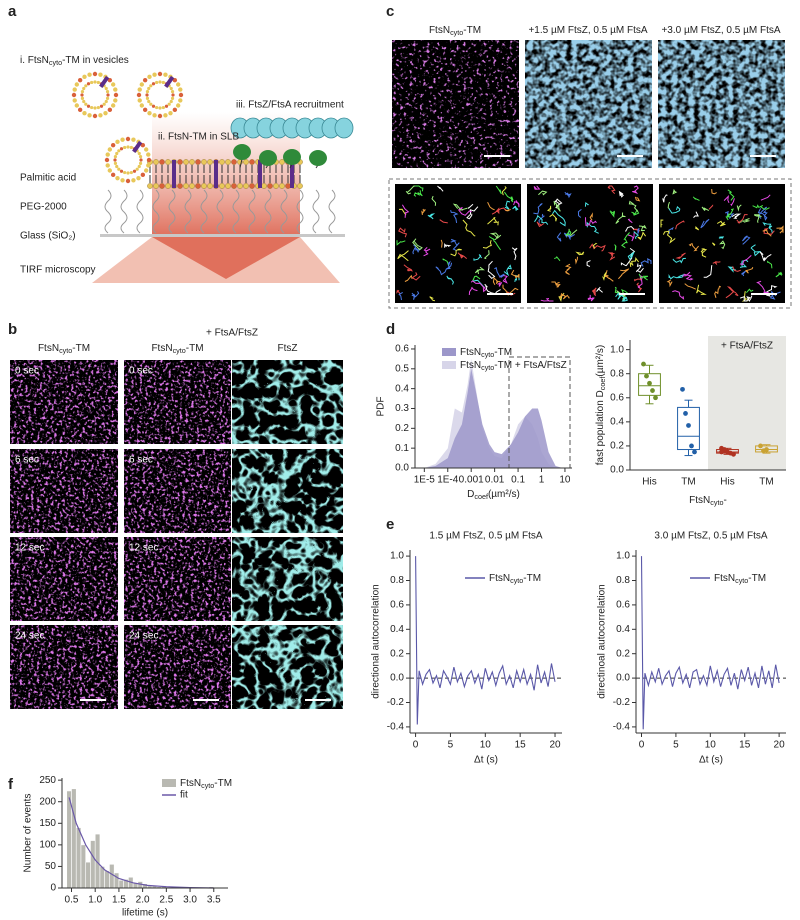 The height and width of the screenshot is (920, 800). Describe the element at coordinates (652, 390) in the screenshot. I see `point` at that location.